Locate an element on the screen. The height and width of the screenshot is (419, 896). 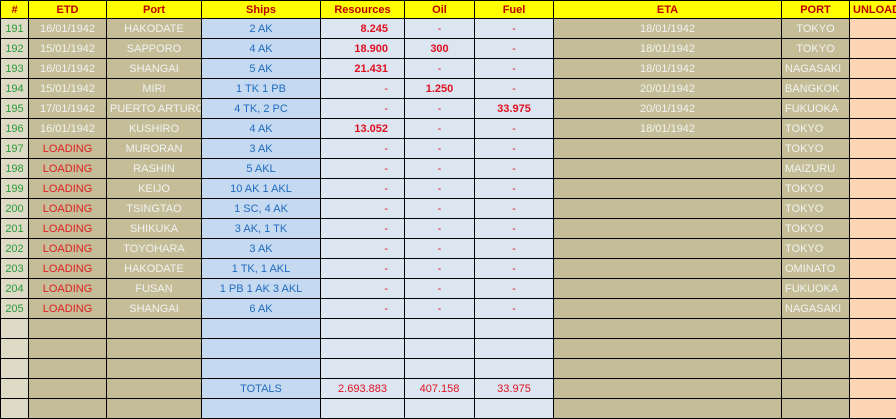
header-oil: Oil is located at coordinates (440, 10).